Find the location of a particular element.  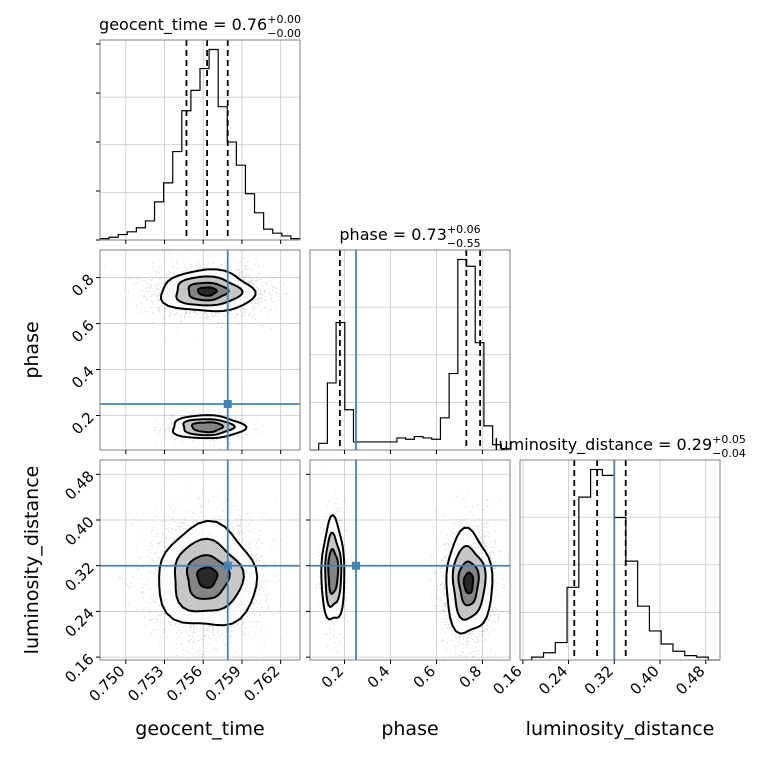

x-axis-label-luminosity-distance: luminosity_distance is located at coordinates (620, 729).